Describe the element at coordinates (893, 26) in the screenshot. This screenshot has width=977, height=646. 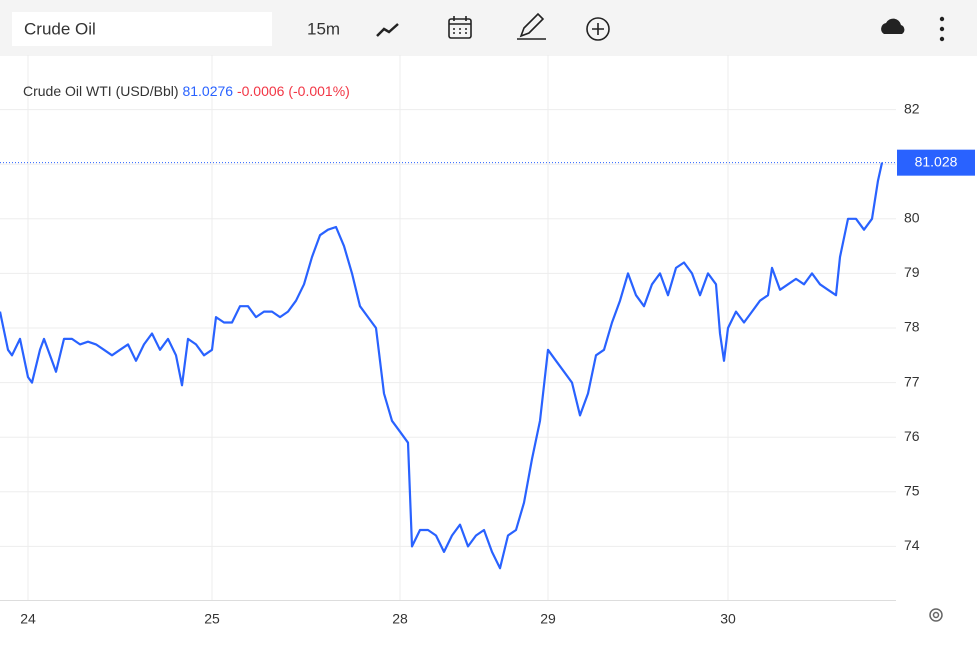
I see `download-icon` at that location.